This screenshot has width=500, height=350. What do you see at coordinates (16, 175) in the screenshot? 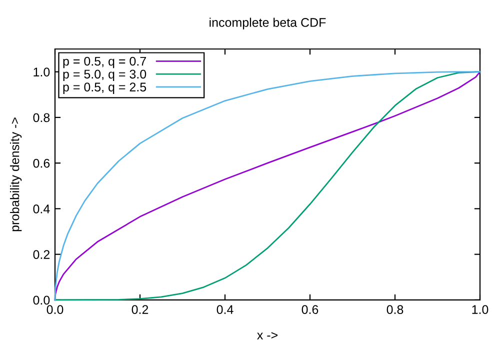
I see `y-axis-title: probability density ->` at bounding box center [16, 175].